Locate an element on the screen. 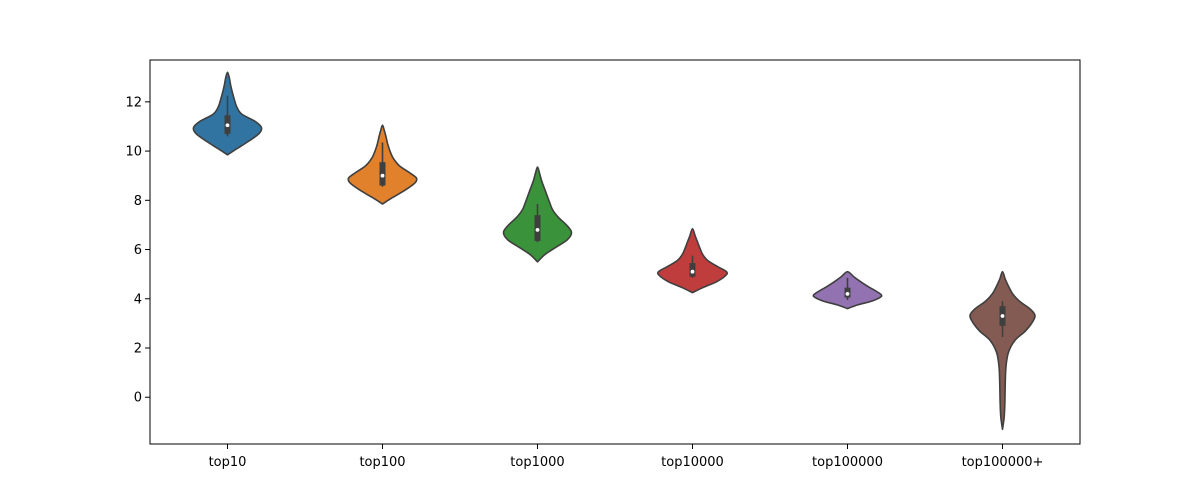 Image resolution: width=1200 pixels, height=500 pixels. violin-top100000 is located at coordinates (847, 290).